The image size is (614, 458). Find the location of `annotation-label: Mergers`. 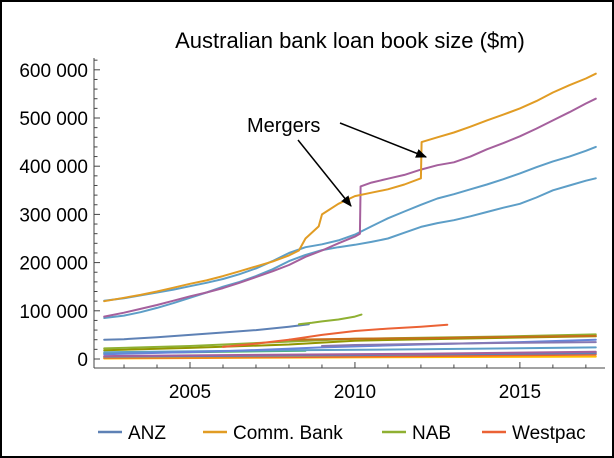

annotation-label: Mergers is located at coordinates (283, 126).